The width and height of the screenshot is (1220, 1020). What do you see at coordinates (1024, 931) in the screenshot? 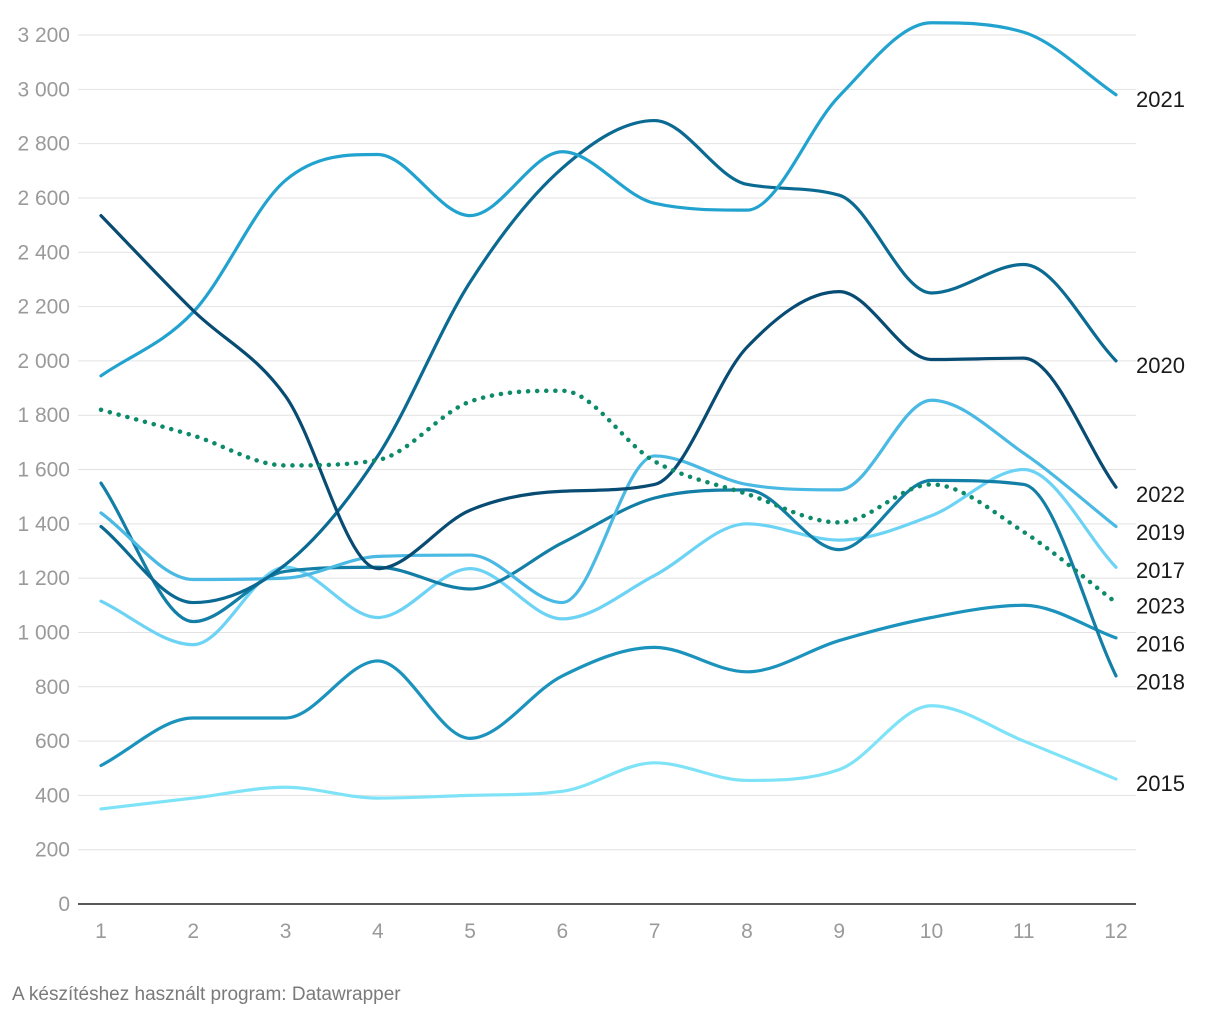
I see `x-tick-label: 11` at bounding box center [1024, 931].